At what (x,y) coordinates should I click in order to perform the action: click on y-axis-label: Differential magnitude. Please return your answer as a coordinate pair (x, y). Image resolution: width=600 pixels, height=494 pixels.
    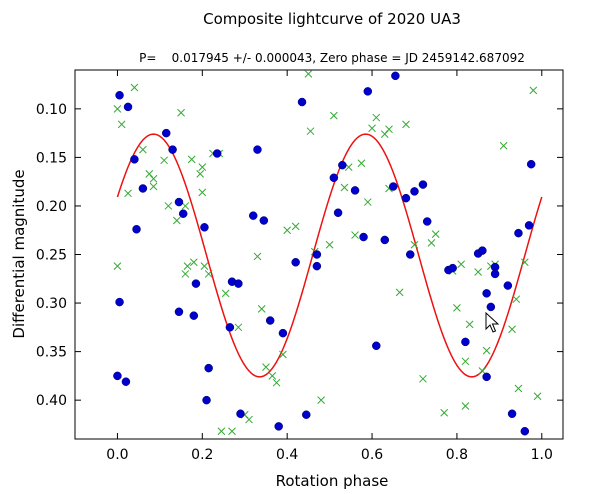
    Looking at the image, I should click on (19, 253).